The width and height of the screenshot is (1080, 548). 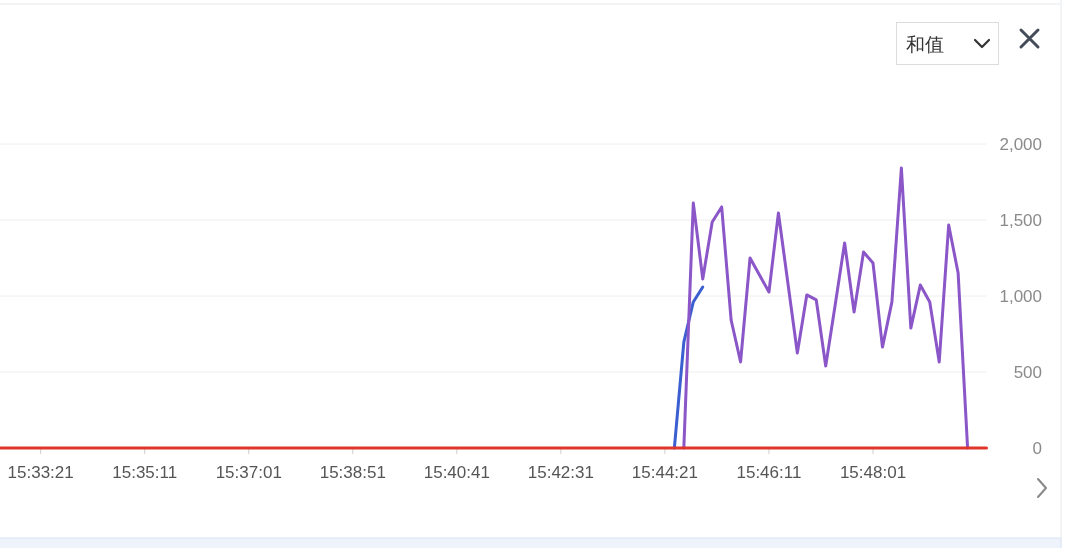 I want to click on x-tick-label: 15:42:31, so click(x=560, y=472).